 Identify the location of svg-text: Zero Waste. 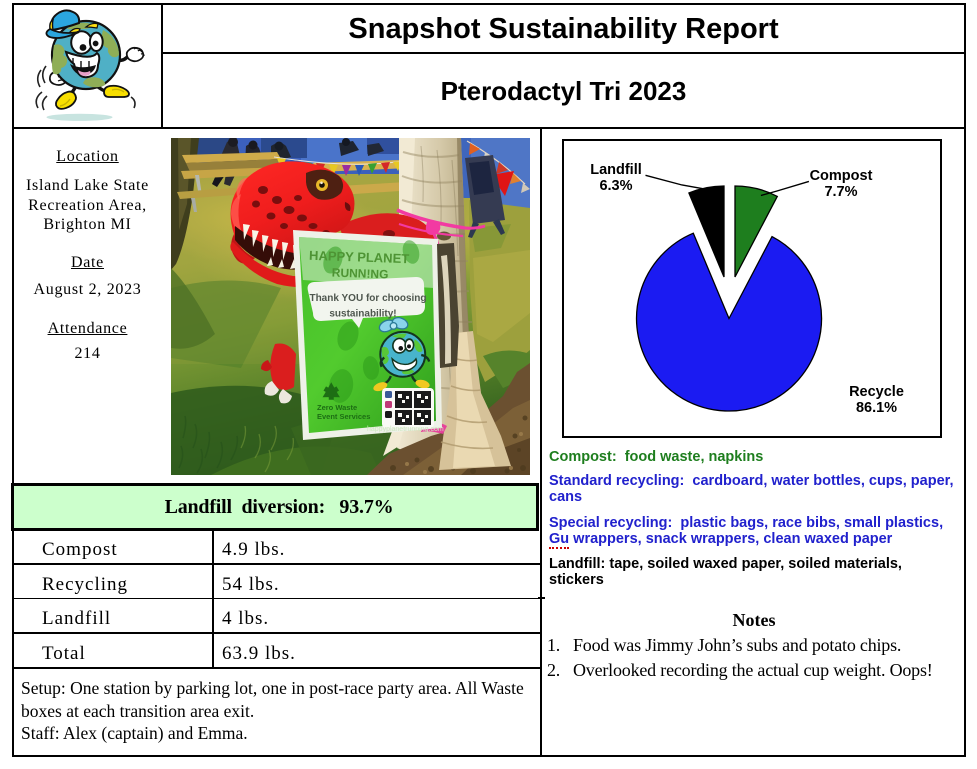
(337, 407).